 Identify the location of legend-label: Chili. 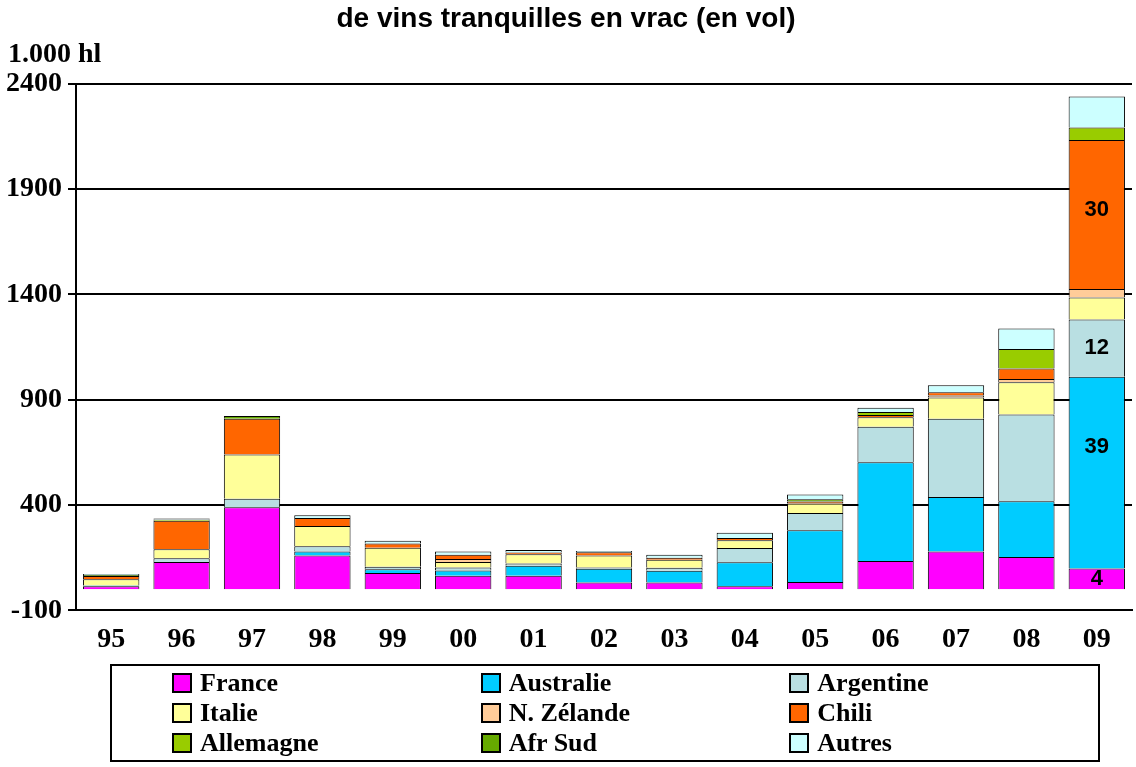
(845, 713).